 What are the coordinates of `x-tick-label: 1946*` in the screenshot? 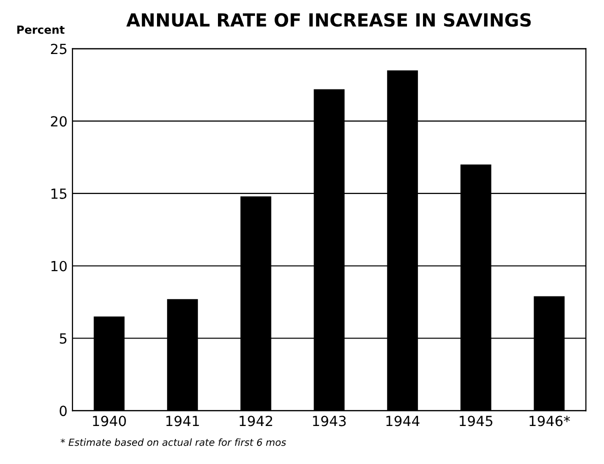 It's located at (550, 421).